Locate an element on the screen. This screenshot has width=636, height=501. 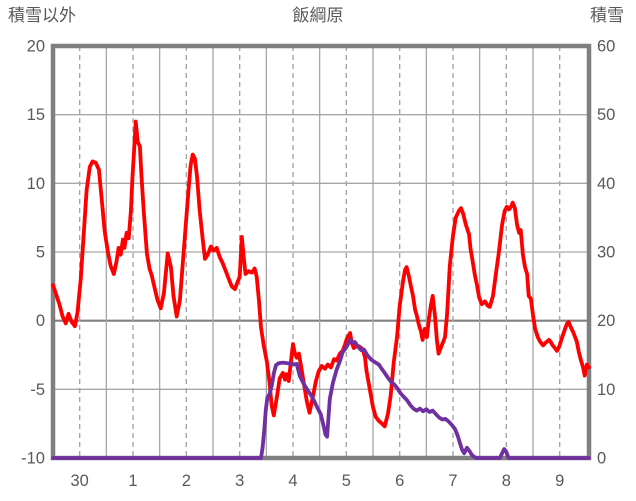
right-axis-tick-label: 60 is located at coordinates (606, 47).